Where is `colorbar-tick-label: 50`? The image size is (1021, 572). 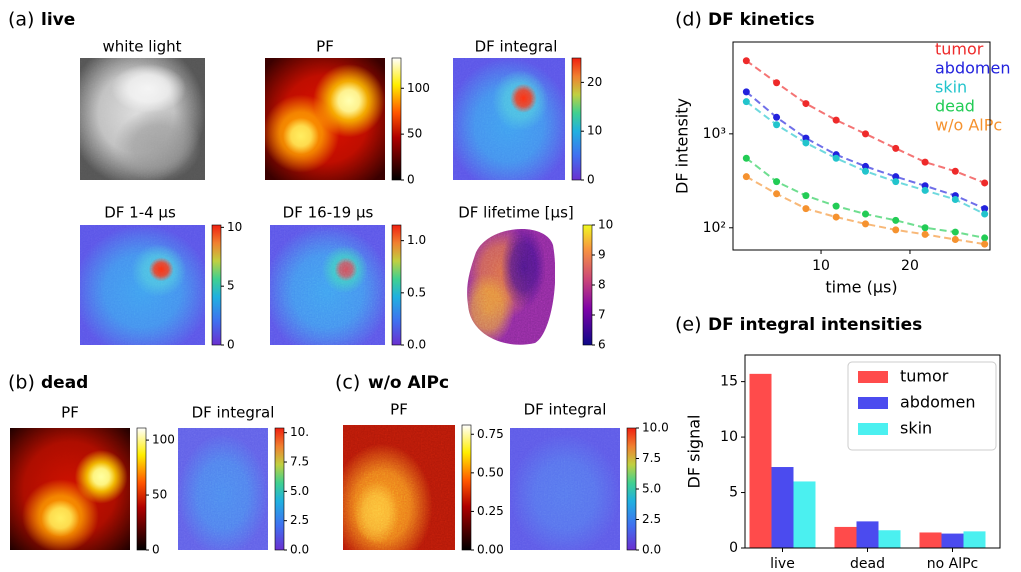 colorbar-tick-label: 50 is located at coordinates (159, 495).